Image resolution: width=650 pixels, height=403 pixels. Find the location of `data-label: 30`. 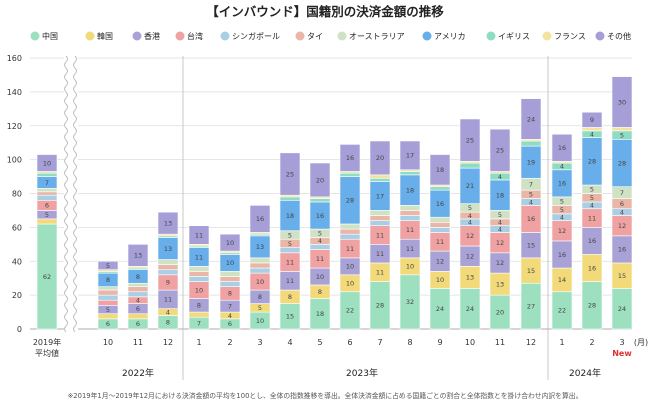

data-label: 30 is located at coordinates (622, 102).